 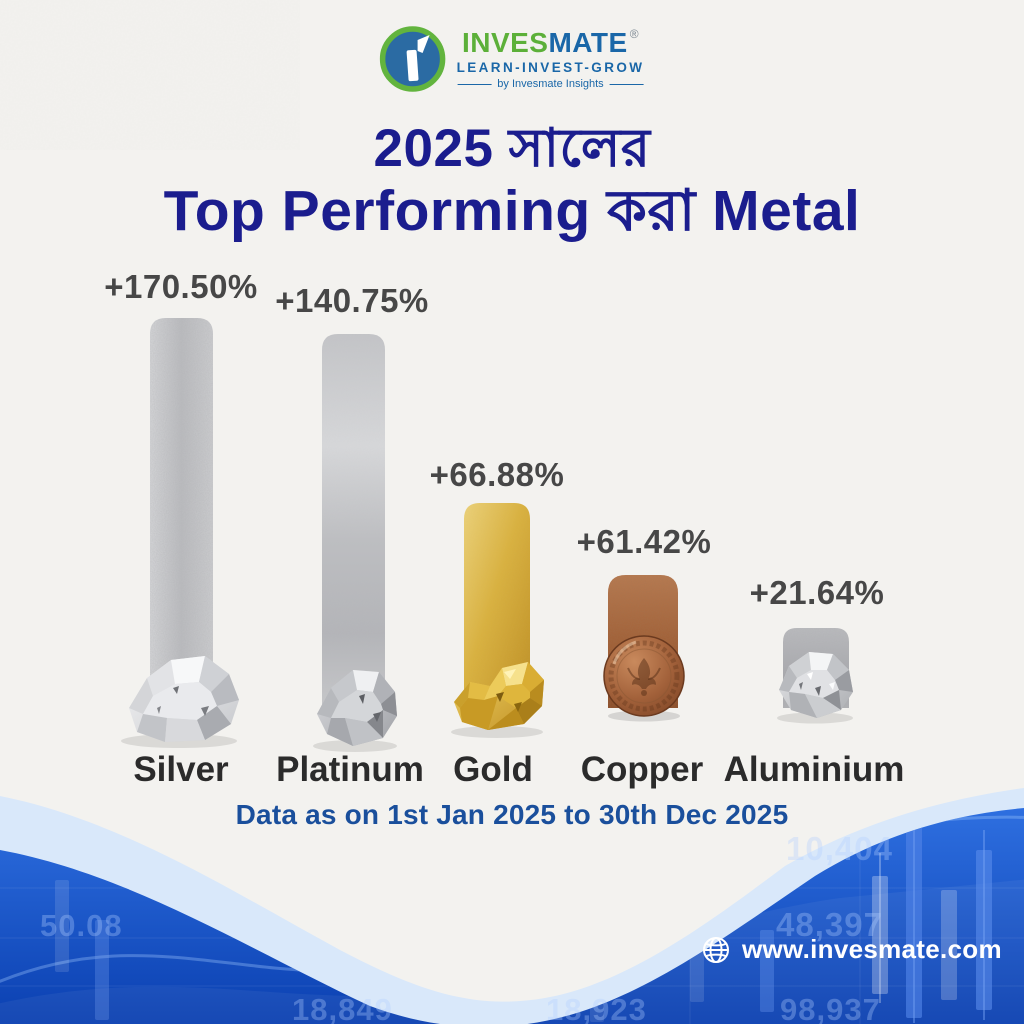 What do you see at coordinates (493, 769) in the screenshot?
I see `category-label-gold: Gold` at bounding box center [493, 769].